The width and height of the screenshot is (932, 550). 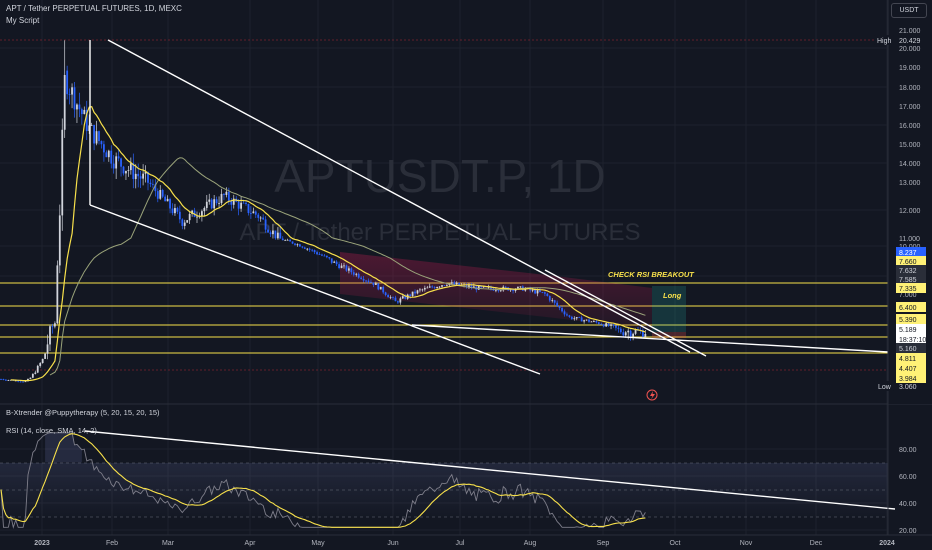 I want to click on rsi-indicator-label: RSI (14, close, SMA, 14, 2), so click(x=51, y=430).